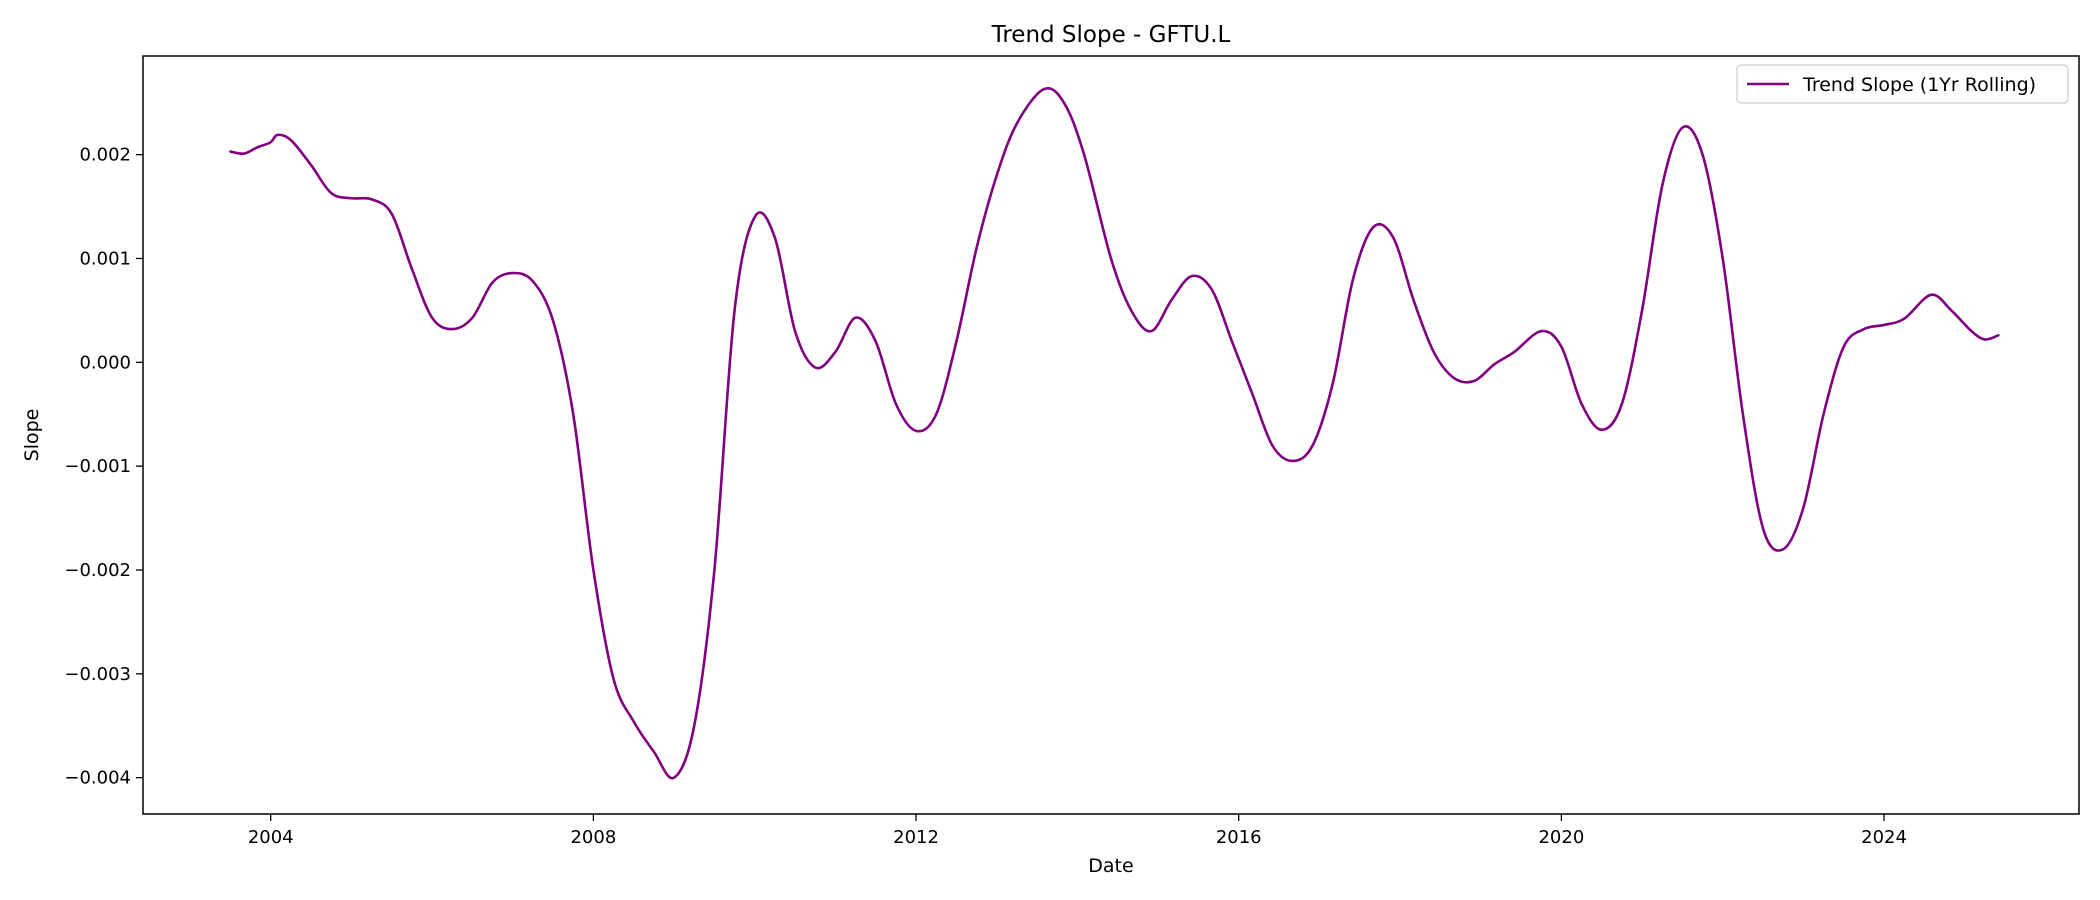  Describe the element at coordinates (105, 362) in the screenshot. I see `y-tick-label: 0.000` at that location.